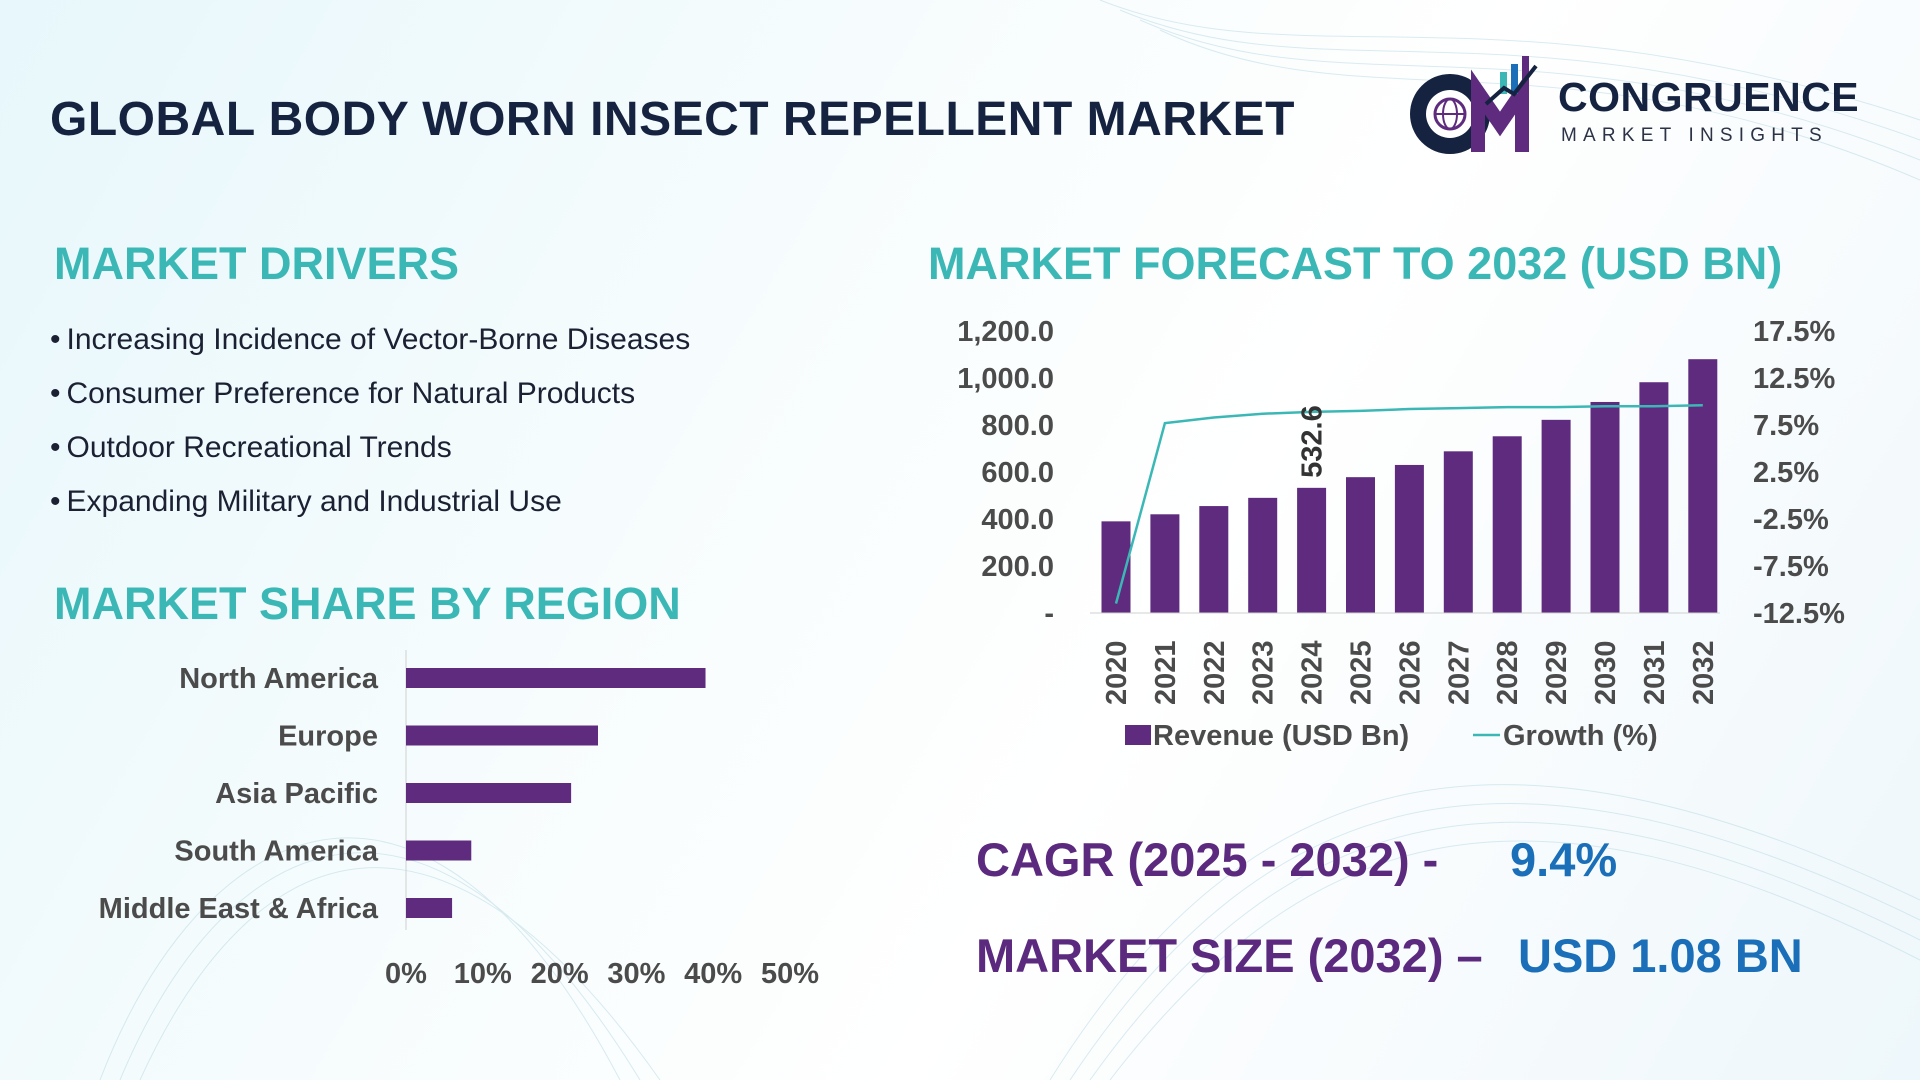  What do you see at coordinates (1791, 520) in the screenshot?
I see `forecast-right-tick: -2.5%` at bounding box center [1791, 520].